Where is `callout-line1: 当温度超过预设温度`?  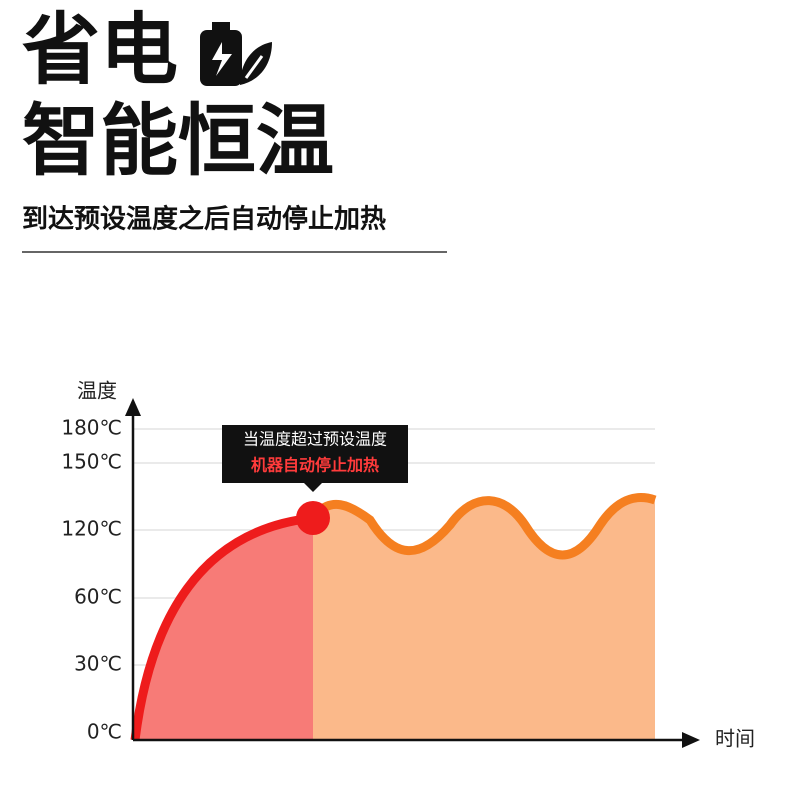
callout-line1: 当温度超过预设温度 is located at coordinates (315, 439).